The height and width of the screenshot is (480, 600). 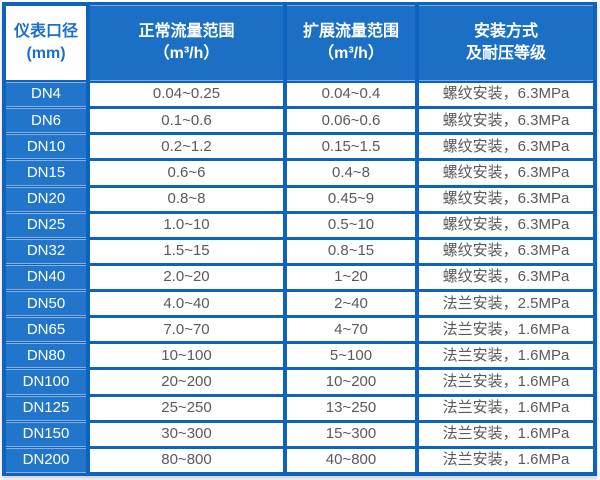 What do you see at coordinates (46, 251) in the screenshot?
I see `row-dn-cell: DN32` at bounding box center [46, 251].